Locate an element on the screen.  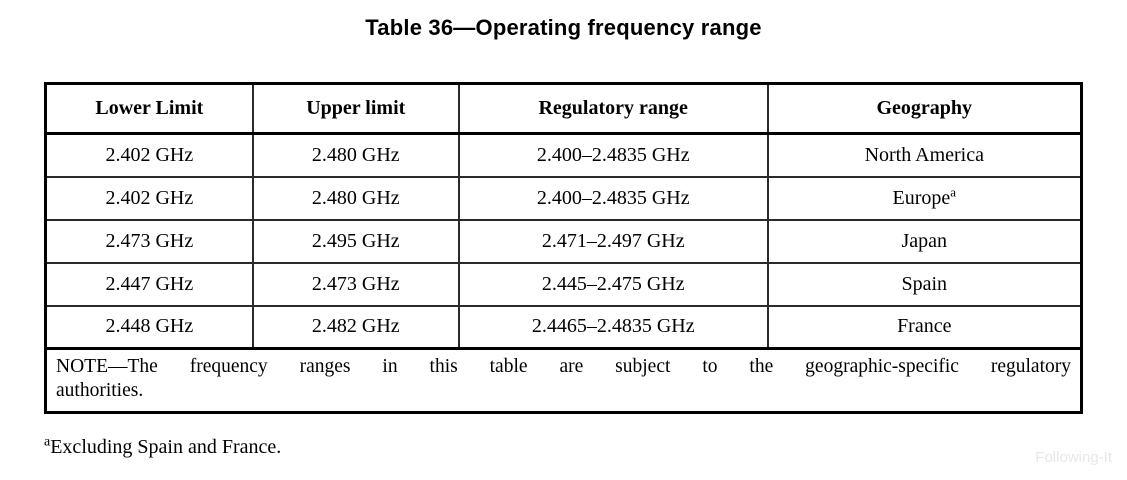
table-caption: Table 36—Operating frequency range is located at coordinates (563, 27).